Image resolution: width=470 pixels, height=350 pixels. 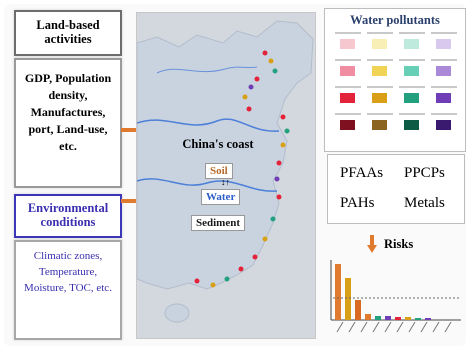 What do you see at coordinates (424, 173) in the screenshot?
I see `pollutant-ppcps: PPCPs` at bounding box center [424, 173].